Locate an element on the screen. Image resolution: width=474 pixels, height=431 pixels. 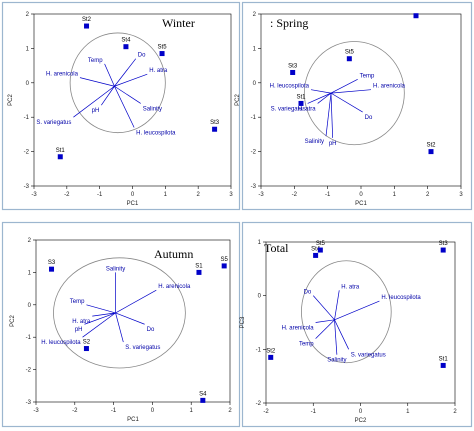
variable-label-salinity: Salinity is located at coordinates (152, 109).